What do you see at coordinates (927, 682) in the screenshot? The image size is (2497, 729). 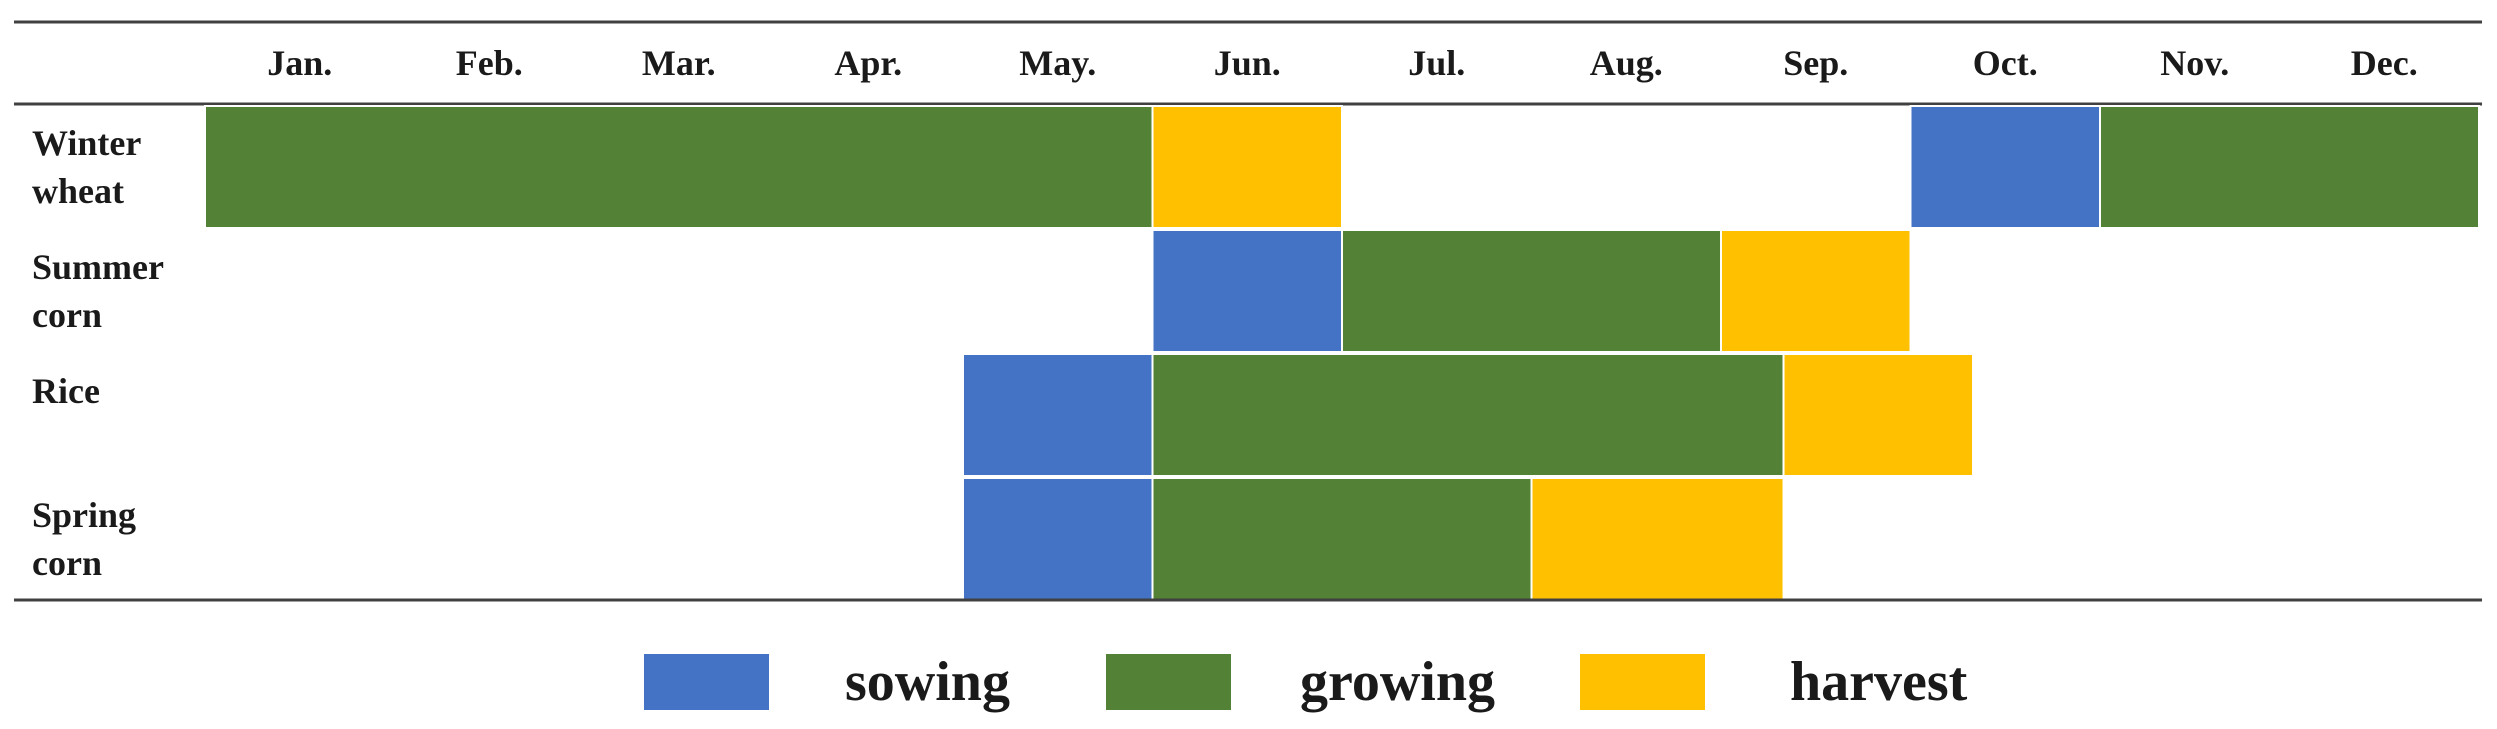 I see `legend-label-sowing: sowing` at bounding box center [927, 682].